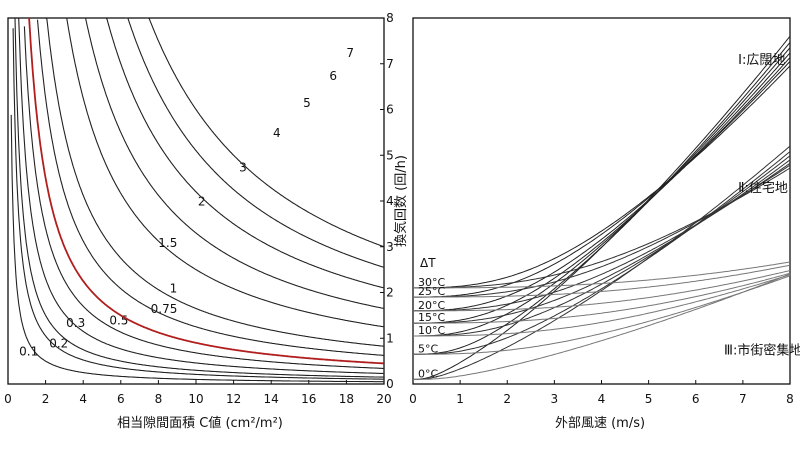  What do you see at coordinates (167, 243) in the screenshot?
I see `curve-label-1_5: 1.5` at bounding box center [167, 243].